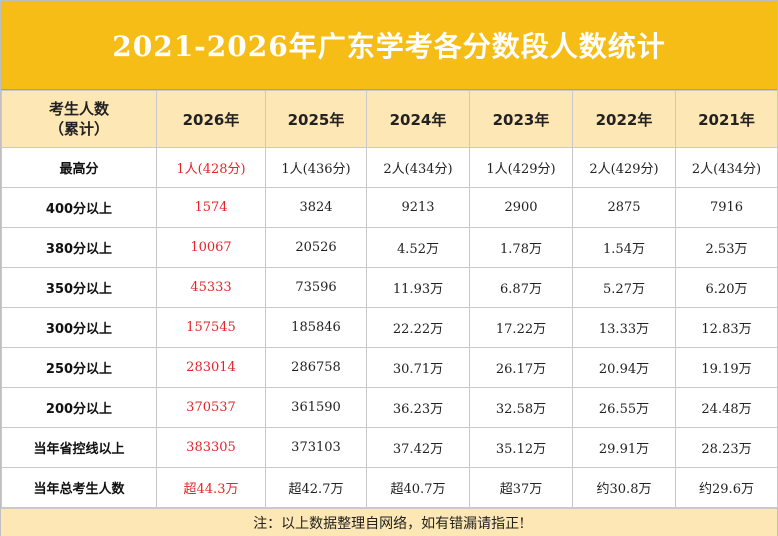 The height and width of the screenshot is (536, 778). Describe the element at coordinates (316, 407) in the screenshot. I see `table-cell: 361590` at that location.